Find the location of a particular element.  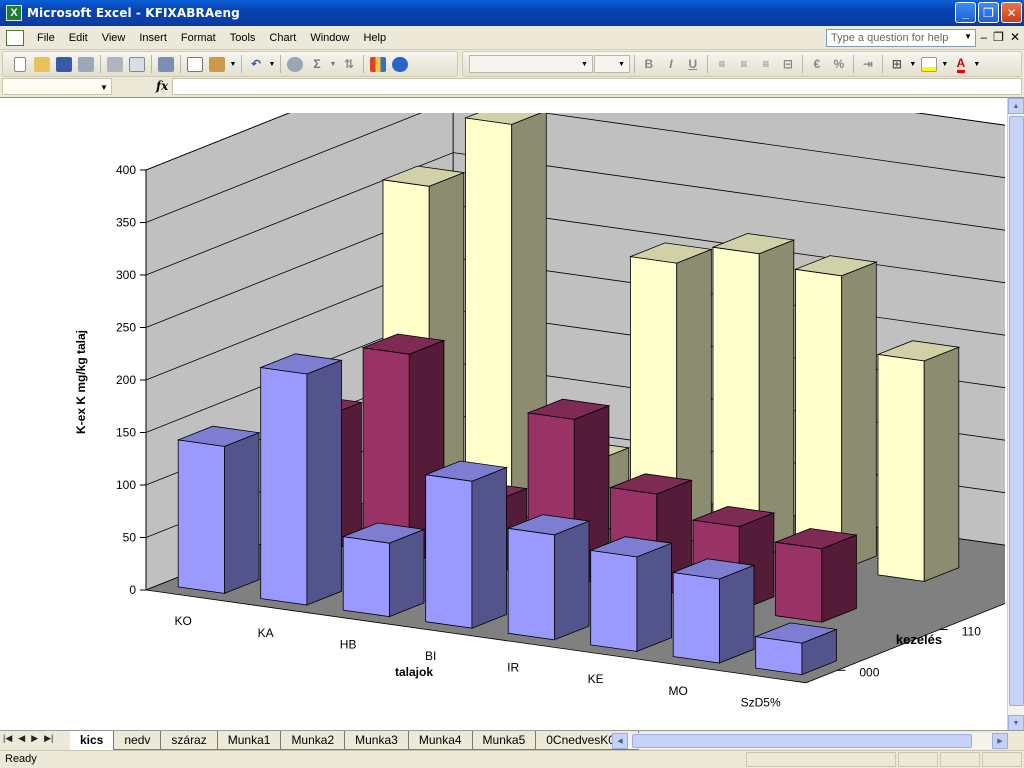

menu-chart: Chart is located at coordinates (283, 37).